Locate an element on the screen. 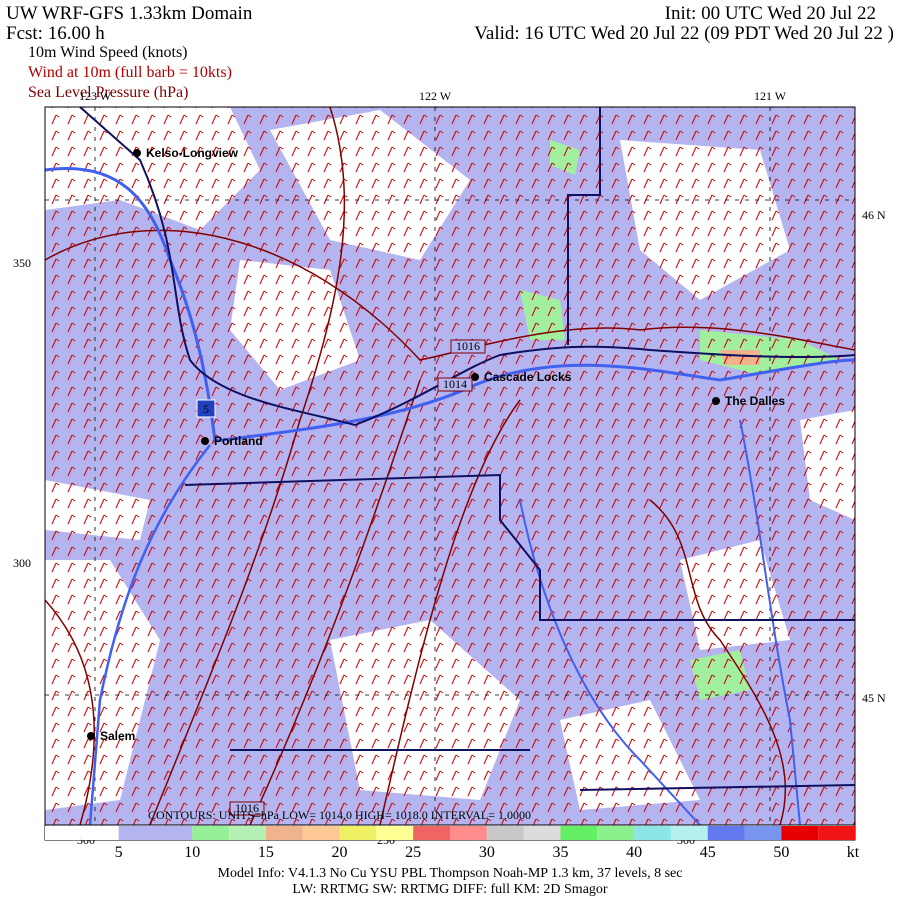 Image resolution: width=900 pixels, height=900 pixels. isobar-label: 1014 is located at coordinates (455, 384).